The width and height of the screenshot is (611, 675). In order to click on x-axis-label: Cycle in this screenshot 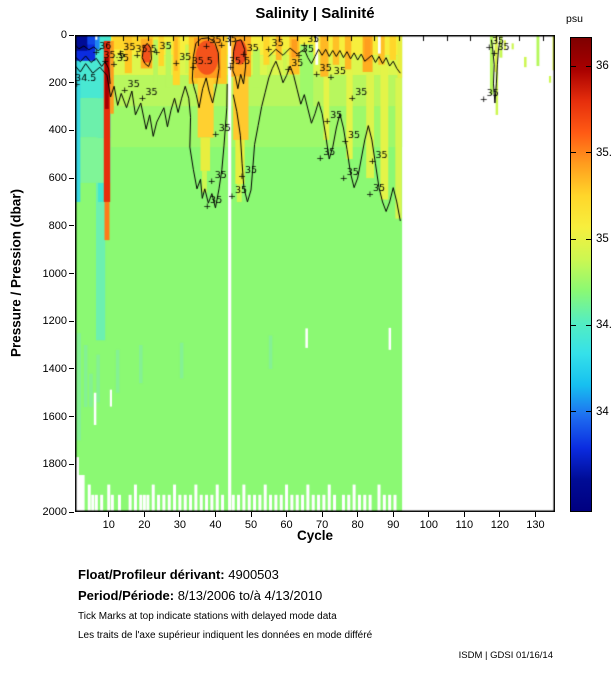, I will do `click(315, 535)`.